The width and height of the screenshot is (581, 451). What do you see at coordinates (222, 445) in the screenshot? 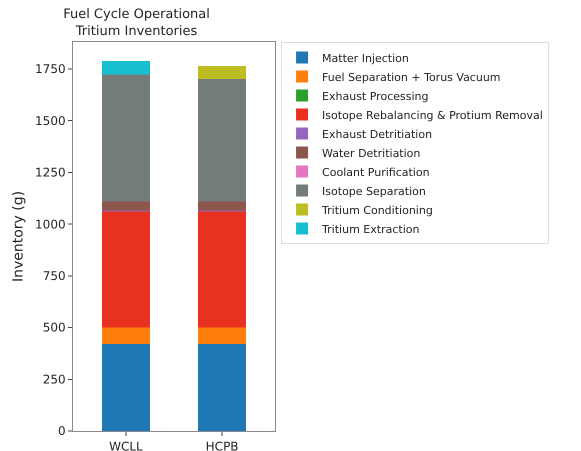
I see `x-tick-label: HCPB` at bounding box center [222, 445].